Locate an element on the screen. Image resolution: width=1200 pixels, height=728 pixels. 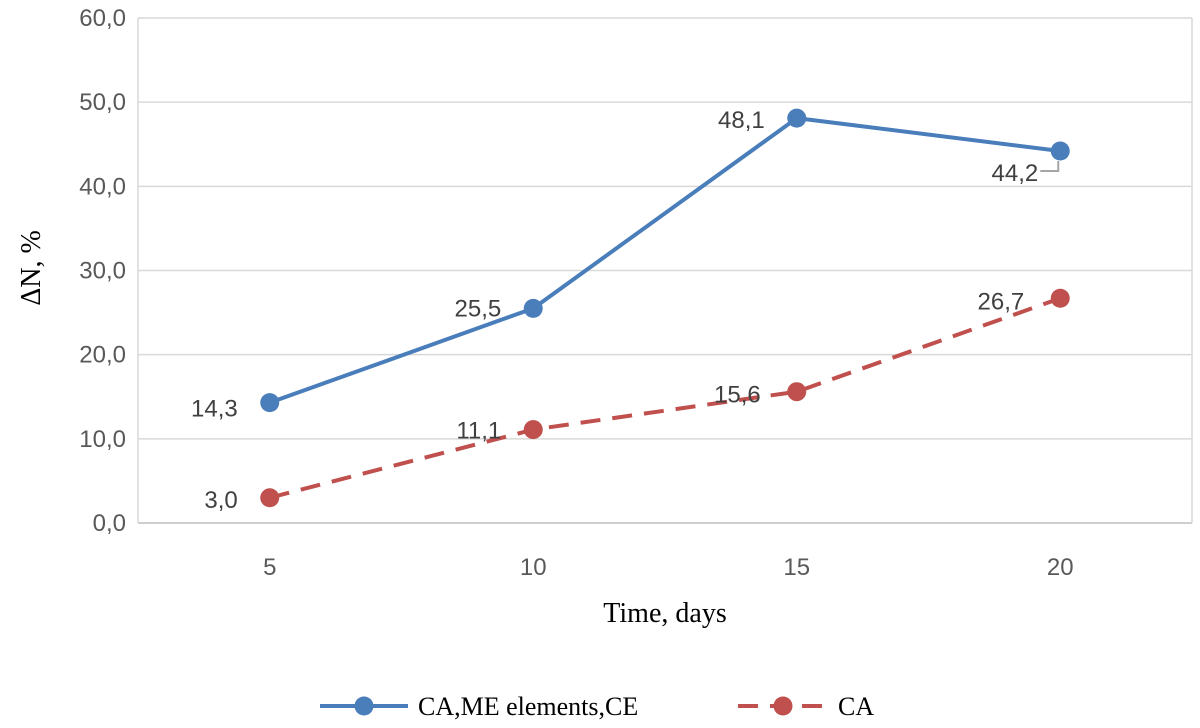
data-label: 26,7 is located at coordinates (1001, 301).